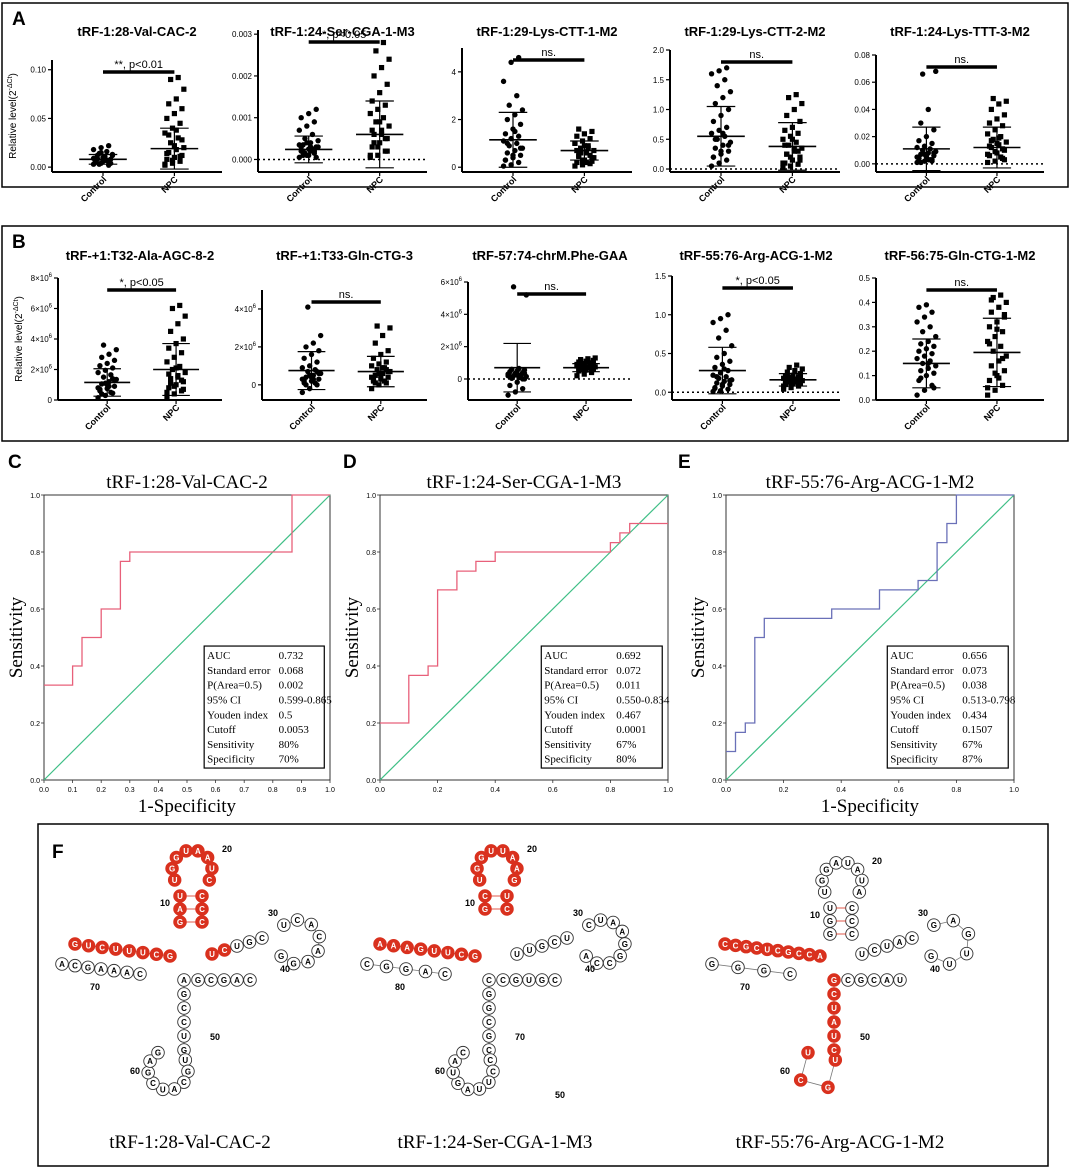 This screenshot has width=1072, height=1169. I want to click on y-tick-label: 0.5, so click(865, 278).